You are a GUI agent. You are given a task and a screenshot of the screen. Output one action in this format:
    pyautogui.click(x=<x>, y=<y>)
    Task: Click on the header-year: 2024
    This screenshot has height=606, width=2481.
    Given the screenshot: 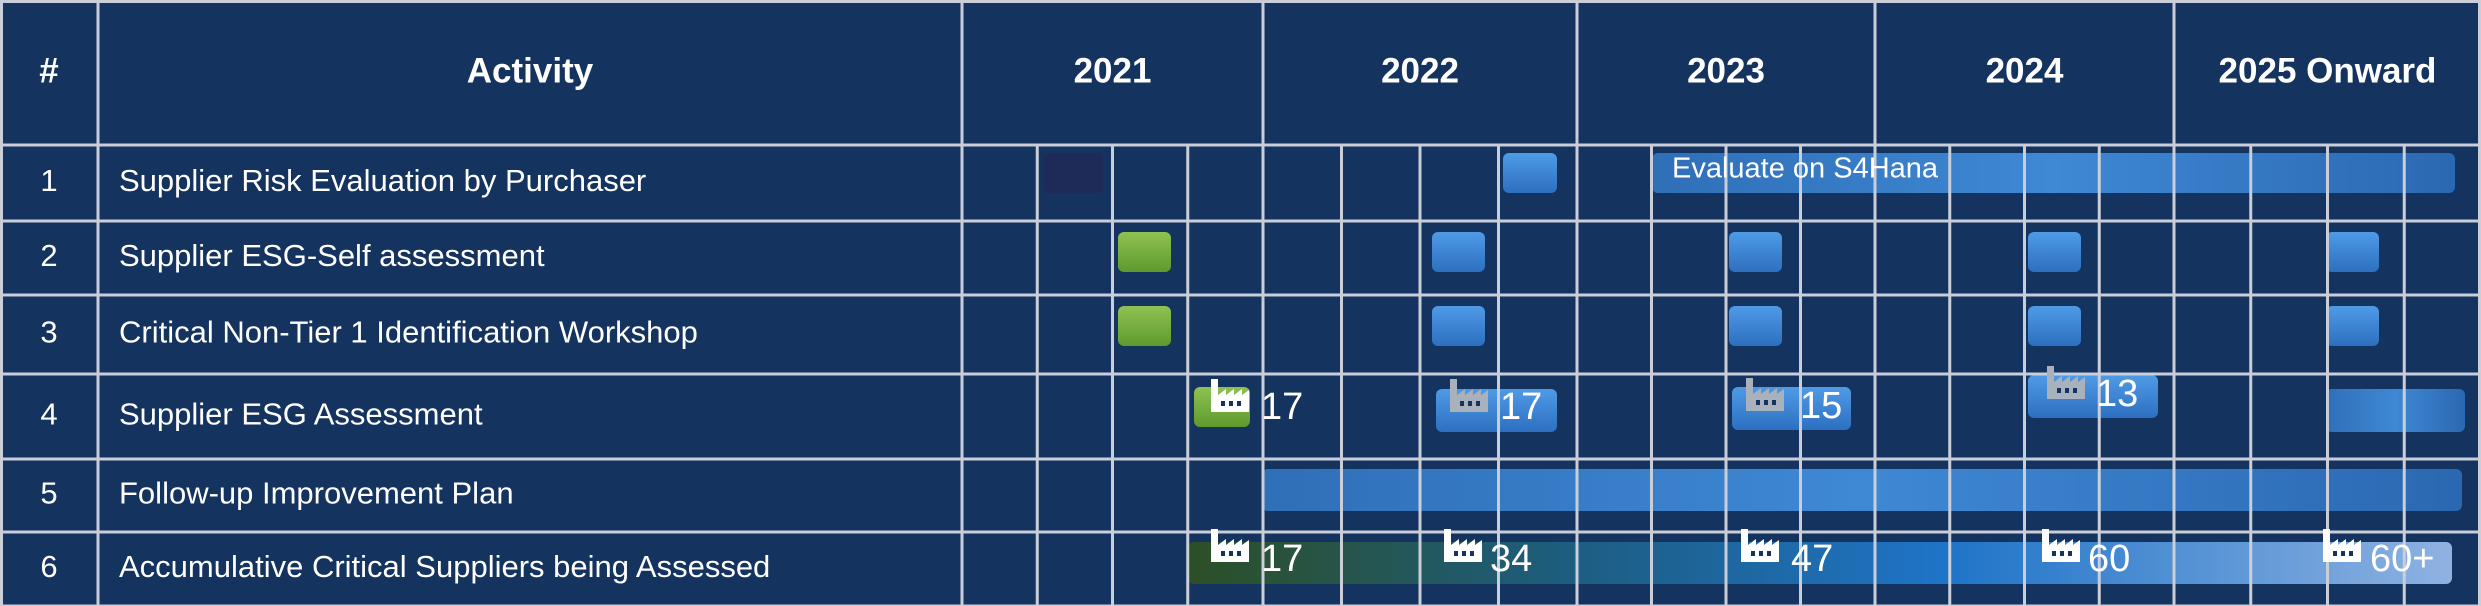 What is the action you would take?
    pyautogui.click(x=2025, y=70)
    